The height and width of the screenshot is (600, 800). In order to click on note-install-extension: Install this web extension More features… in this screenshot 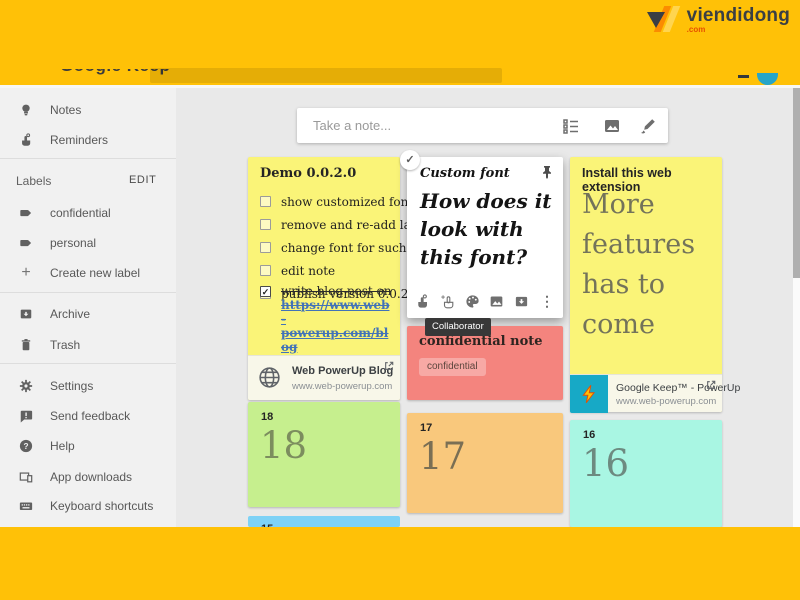, I will do `click(655, 285)`.